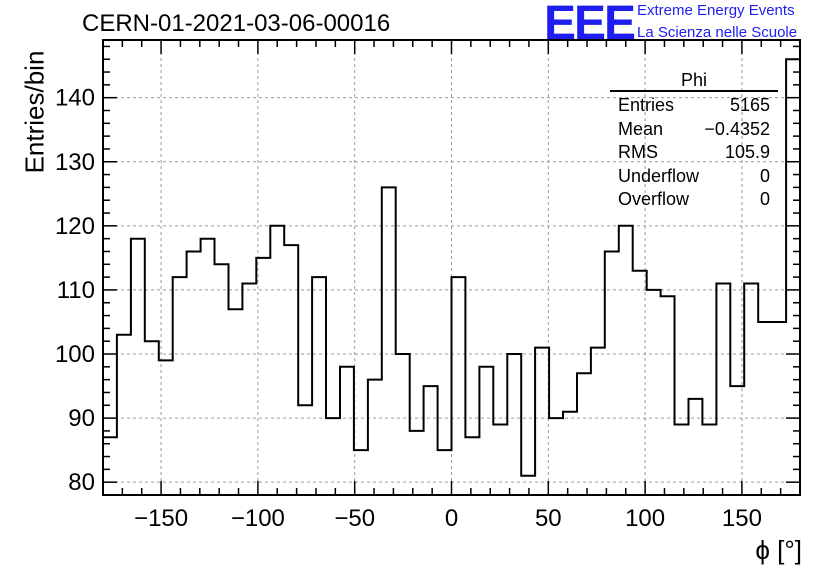 The height and width of the screenshot is (572, 836). Describe the element at coordinates (742, 518) in the screenshot. I see `x-tick-label: 150` at that location.